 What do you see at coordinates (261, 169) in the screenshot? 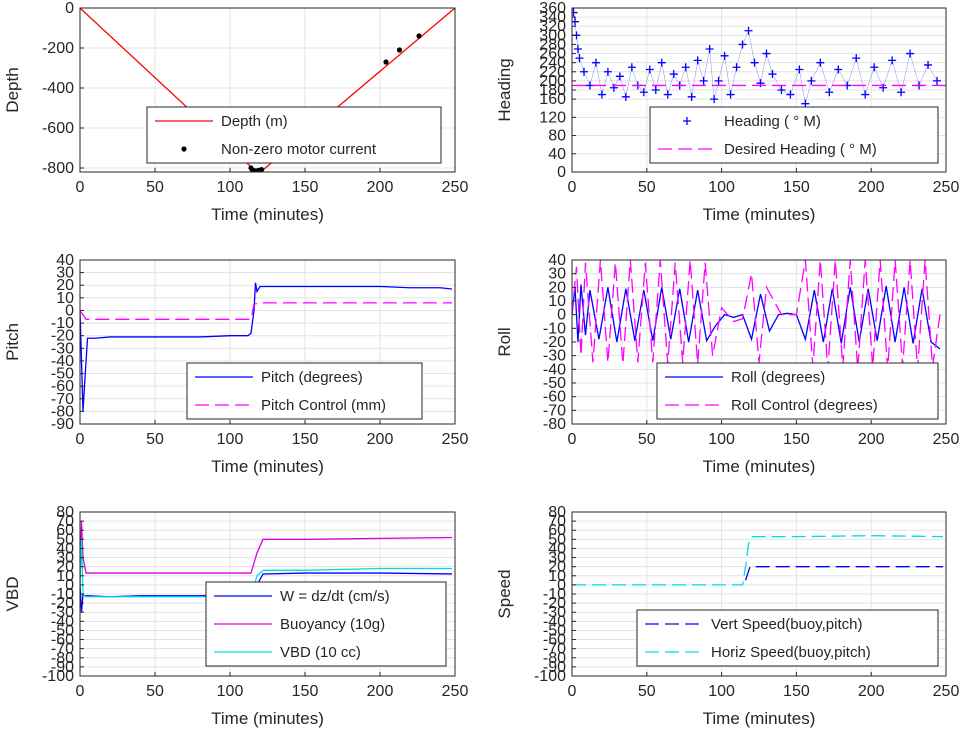
I see `depth-series-1-point` at bounding box center [261, 169].